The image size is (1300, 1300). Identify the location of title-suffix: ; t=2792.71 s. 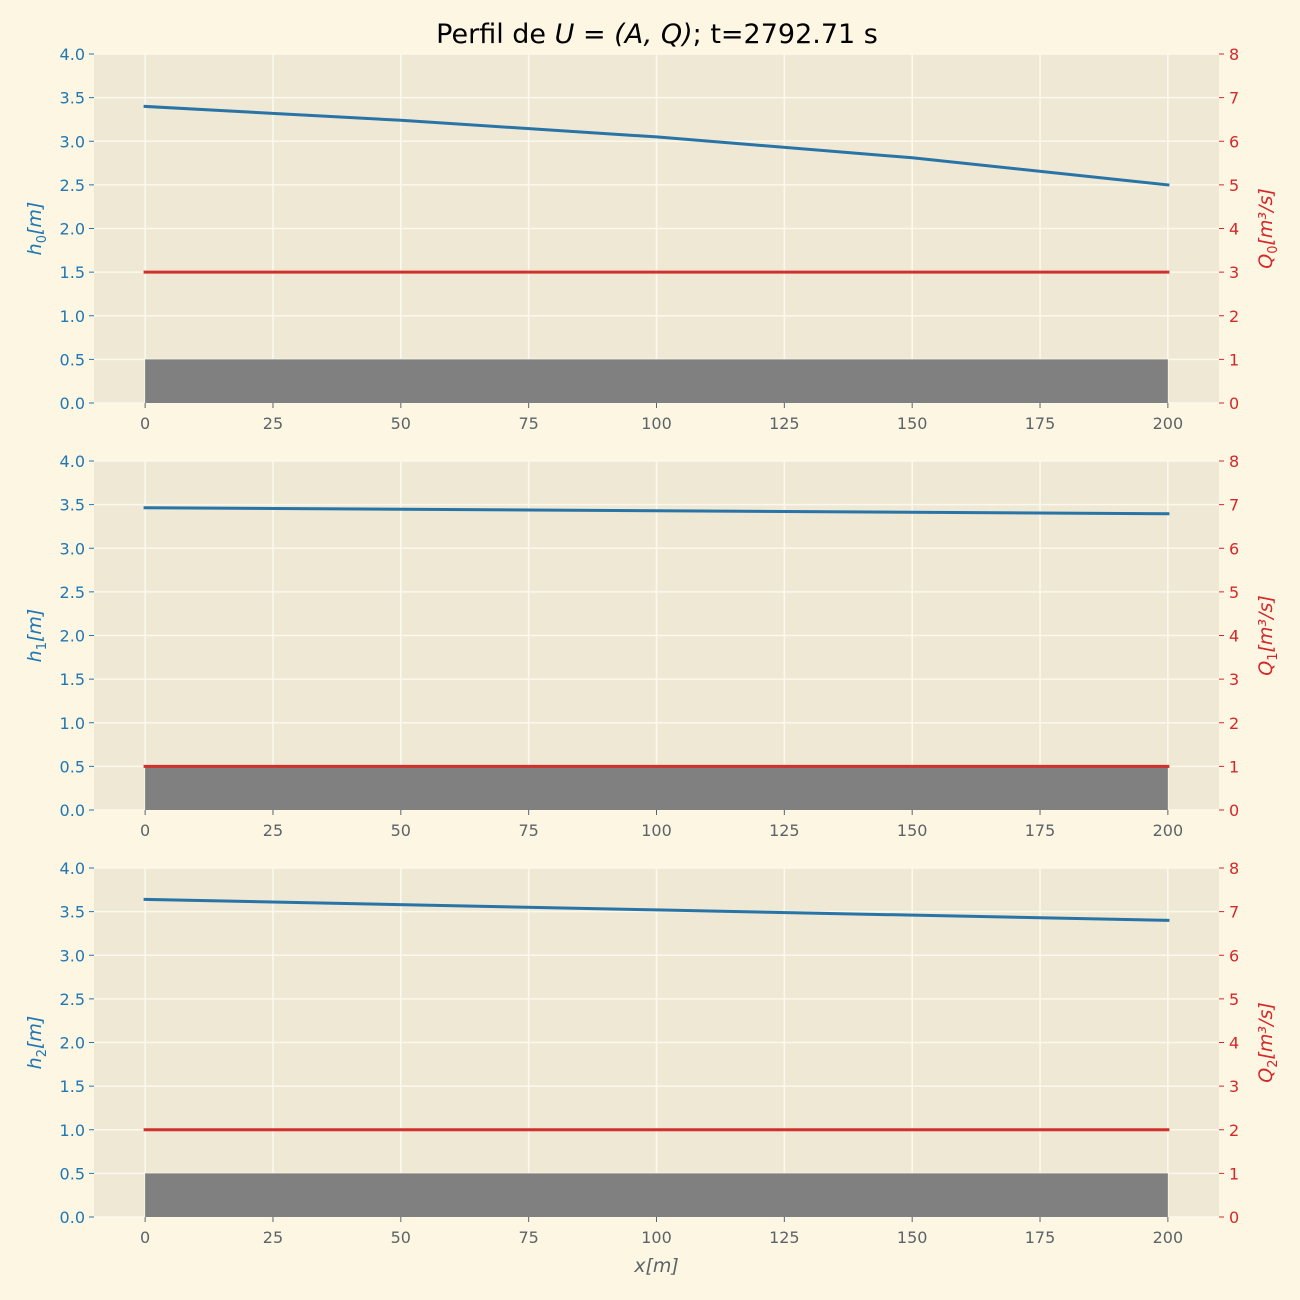
(785, 34).